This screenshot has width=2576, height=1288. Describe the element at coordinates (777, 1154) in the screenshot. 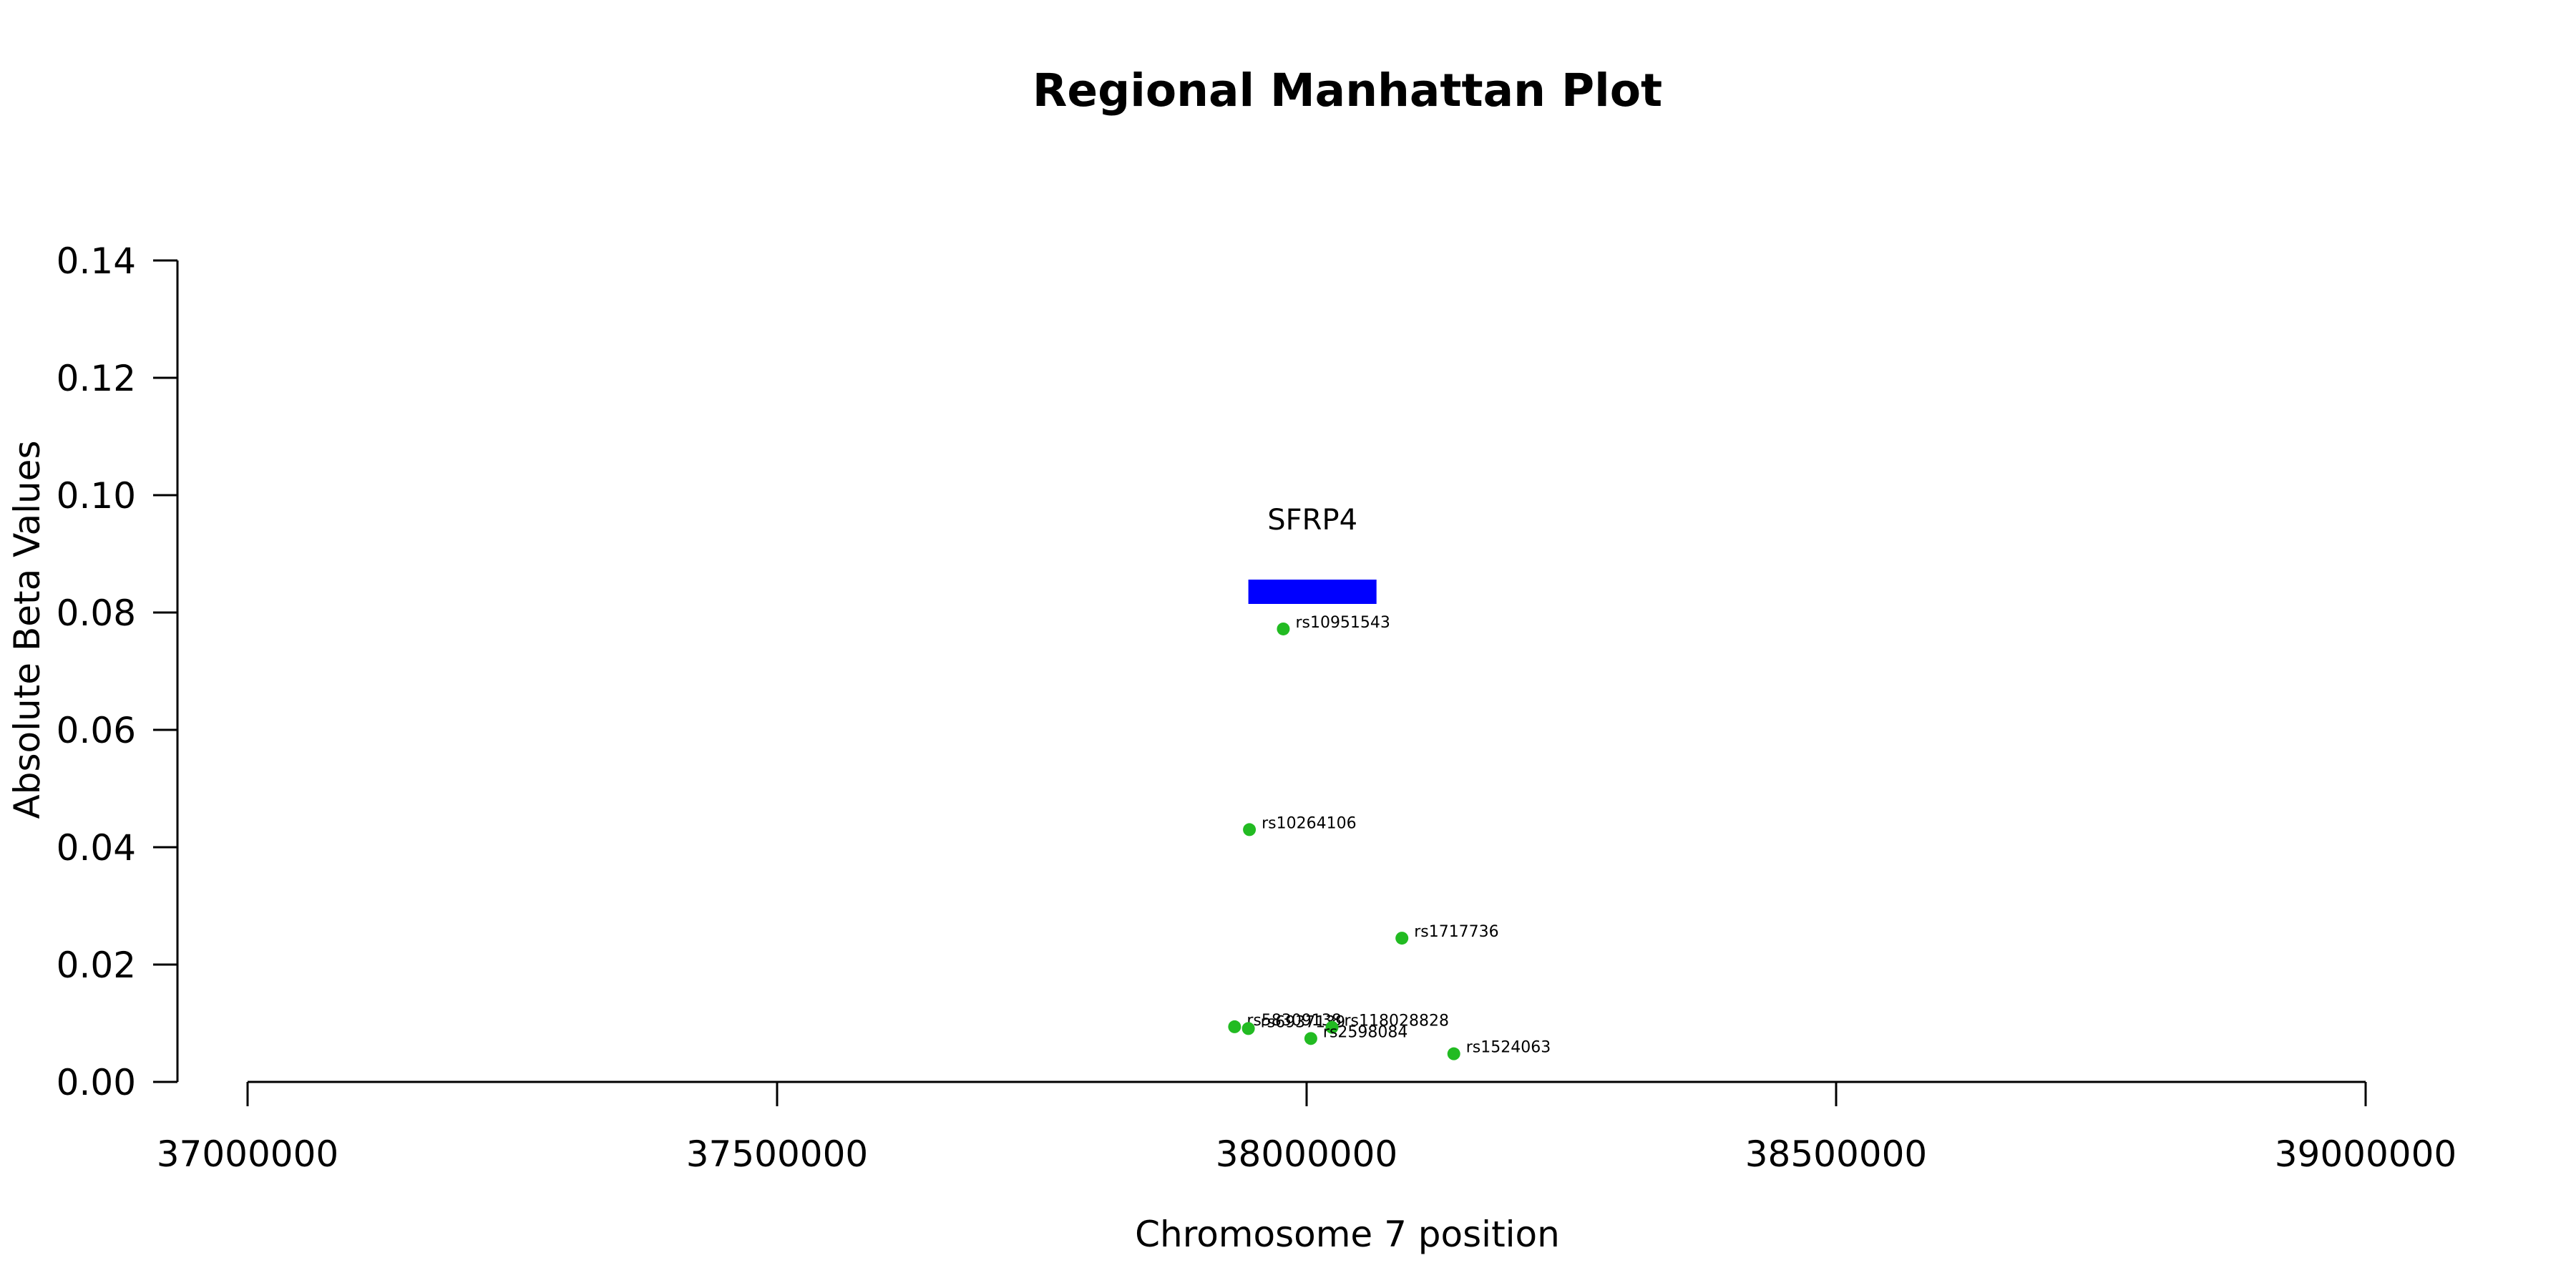

I see `x-tick-label: 37500000` at that location.